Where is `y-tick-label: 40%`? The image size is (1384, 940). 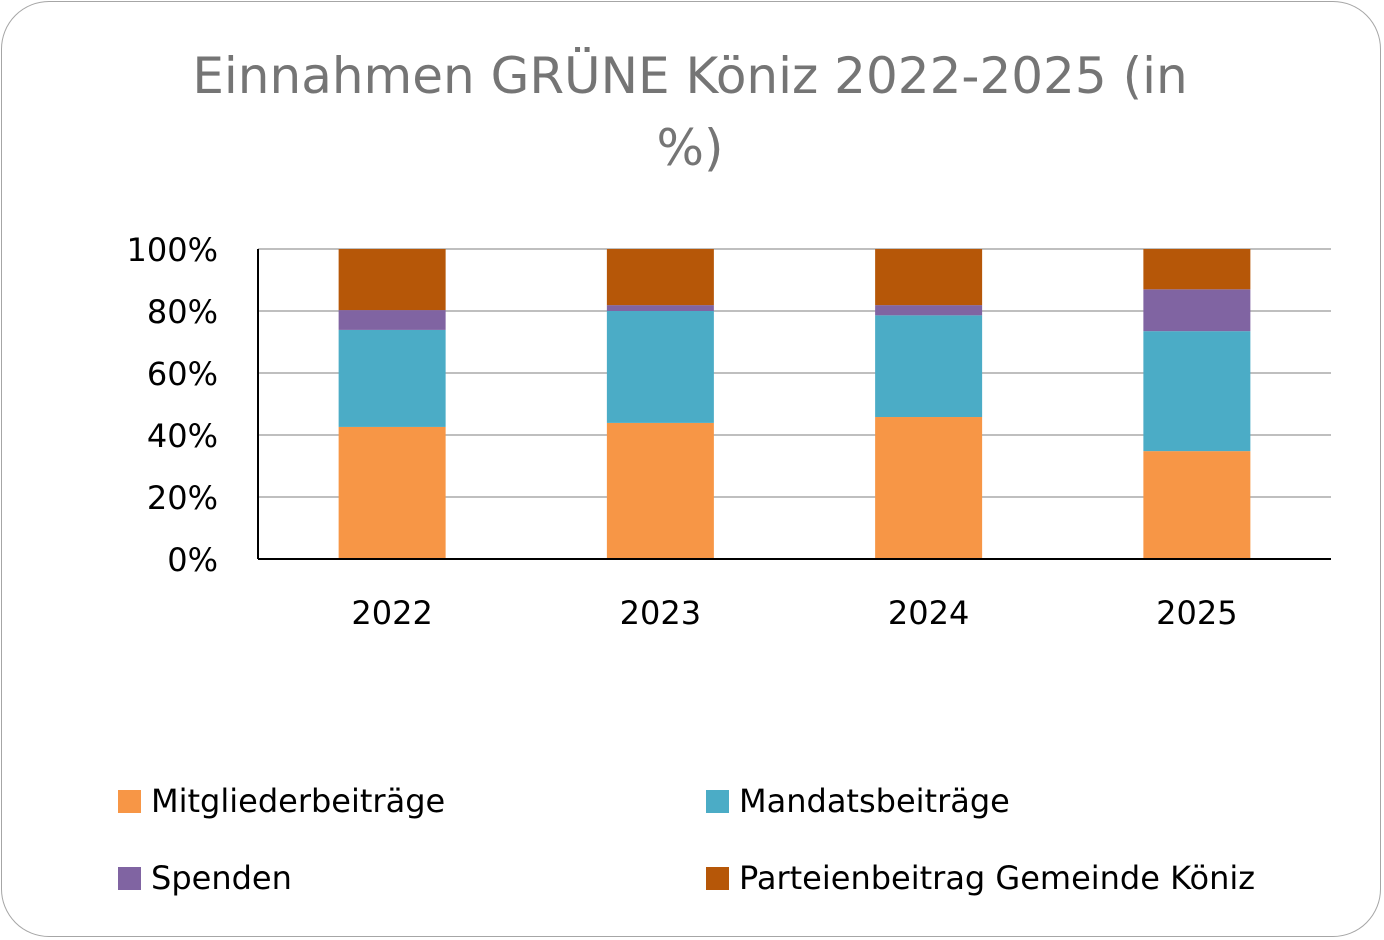 y-tick-label: 40% is located at coordinates (182, 436).